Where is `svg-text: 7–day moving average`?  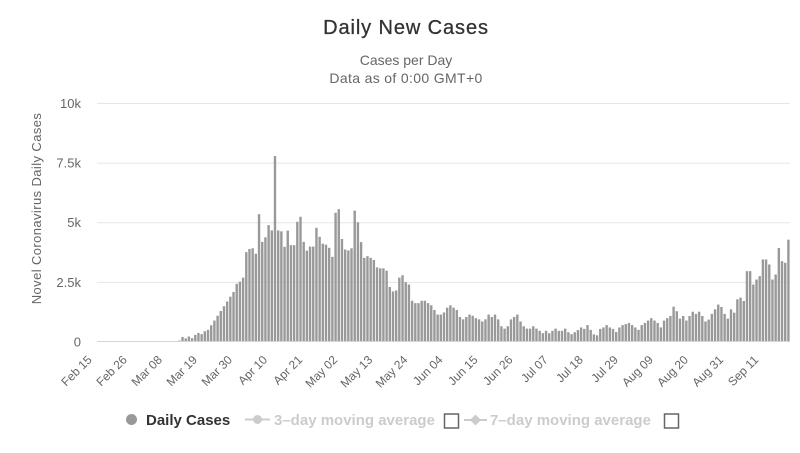
svg-text: 7–day moving average is located at coordinates (570, 420).